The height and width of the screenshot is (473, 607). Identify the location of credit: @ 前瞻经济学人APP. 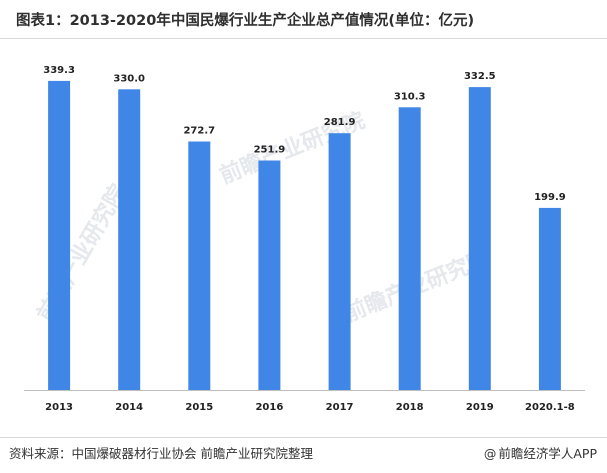
(540, 452).